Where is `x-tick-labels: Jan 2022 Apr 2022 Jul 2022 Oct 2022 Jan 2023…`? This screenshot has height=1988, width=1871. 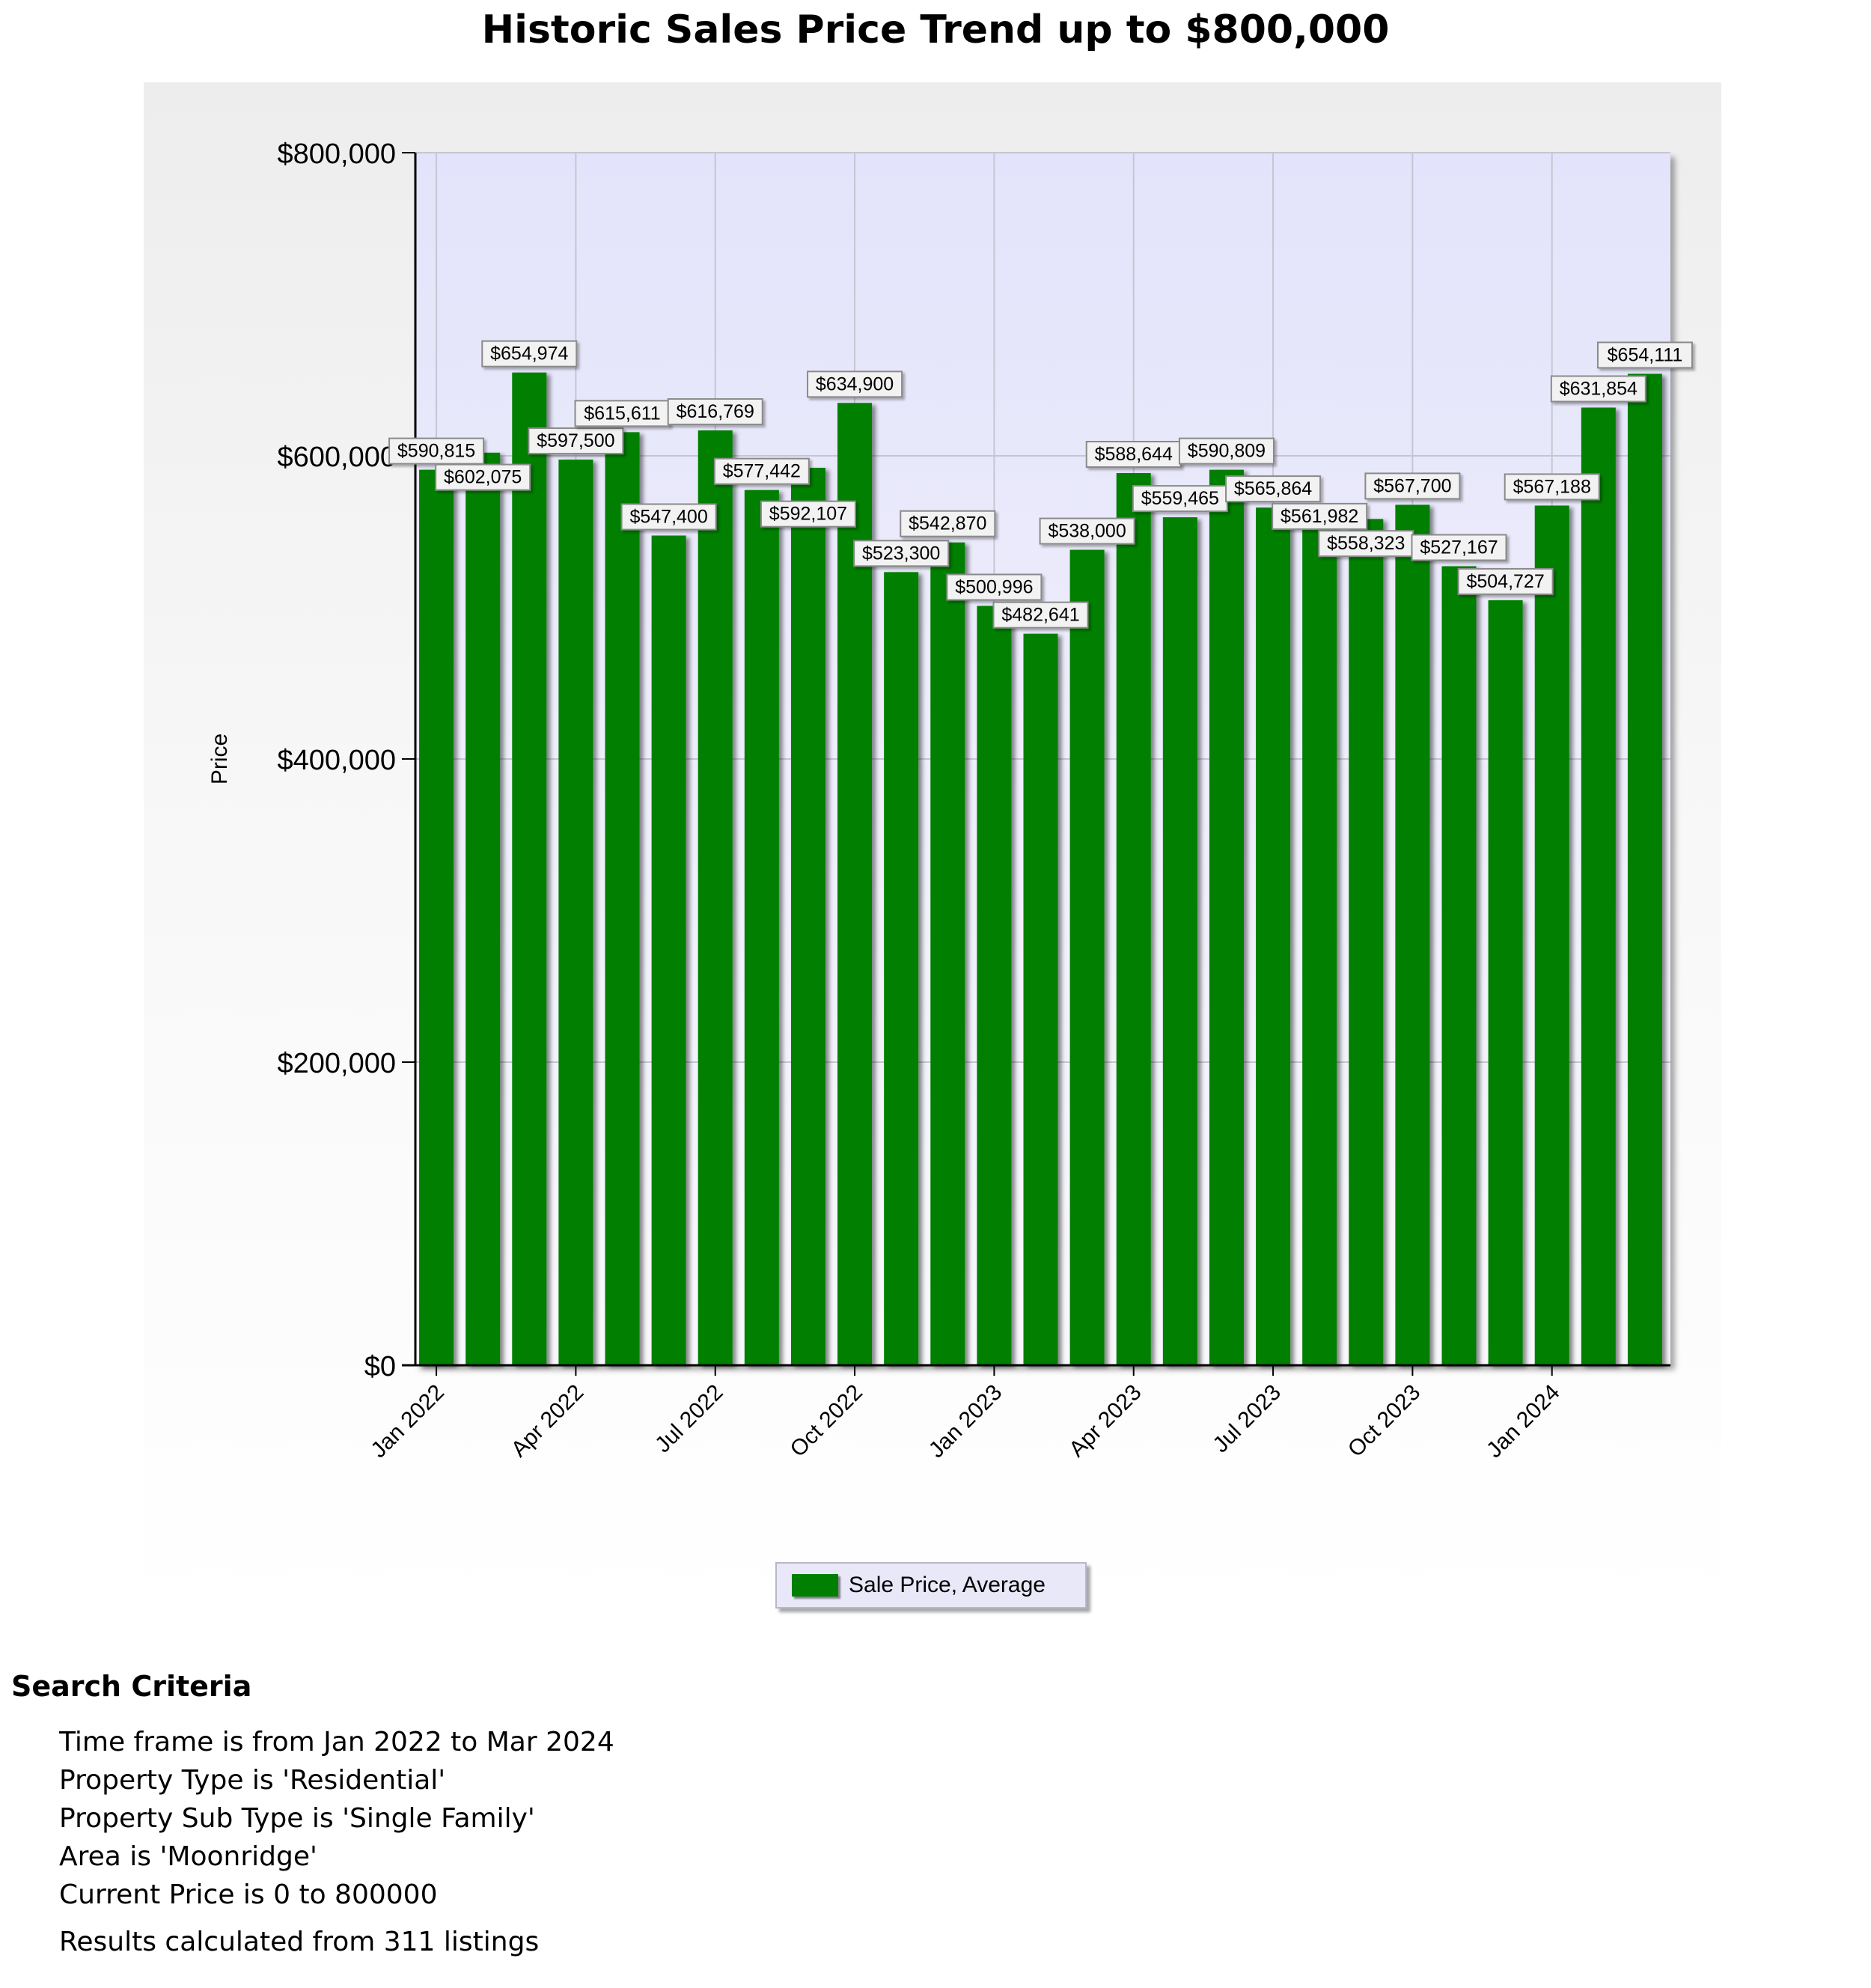
x-tick-labels: Jan 2022 Apr 2022 Jul 2022 Oct 2022 Jan 2023… is located at coordinates (965, 1421).